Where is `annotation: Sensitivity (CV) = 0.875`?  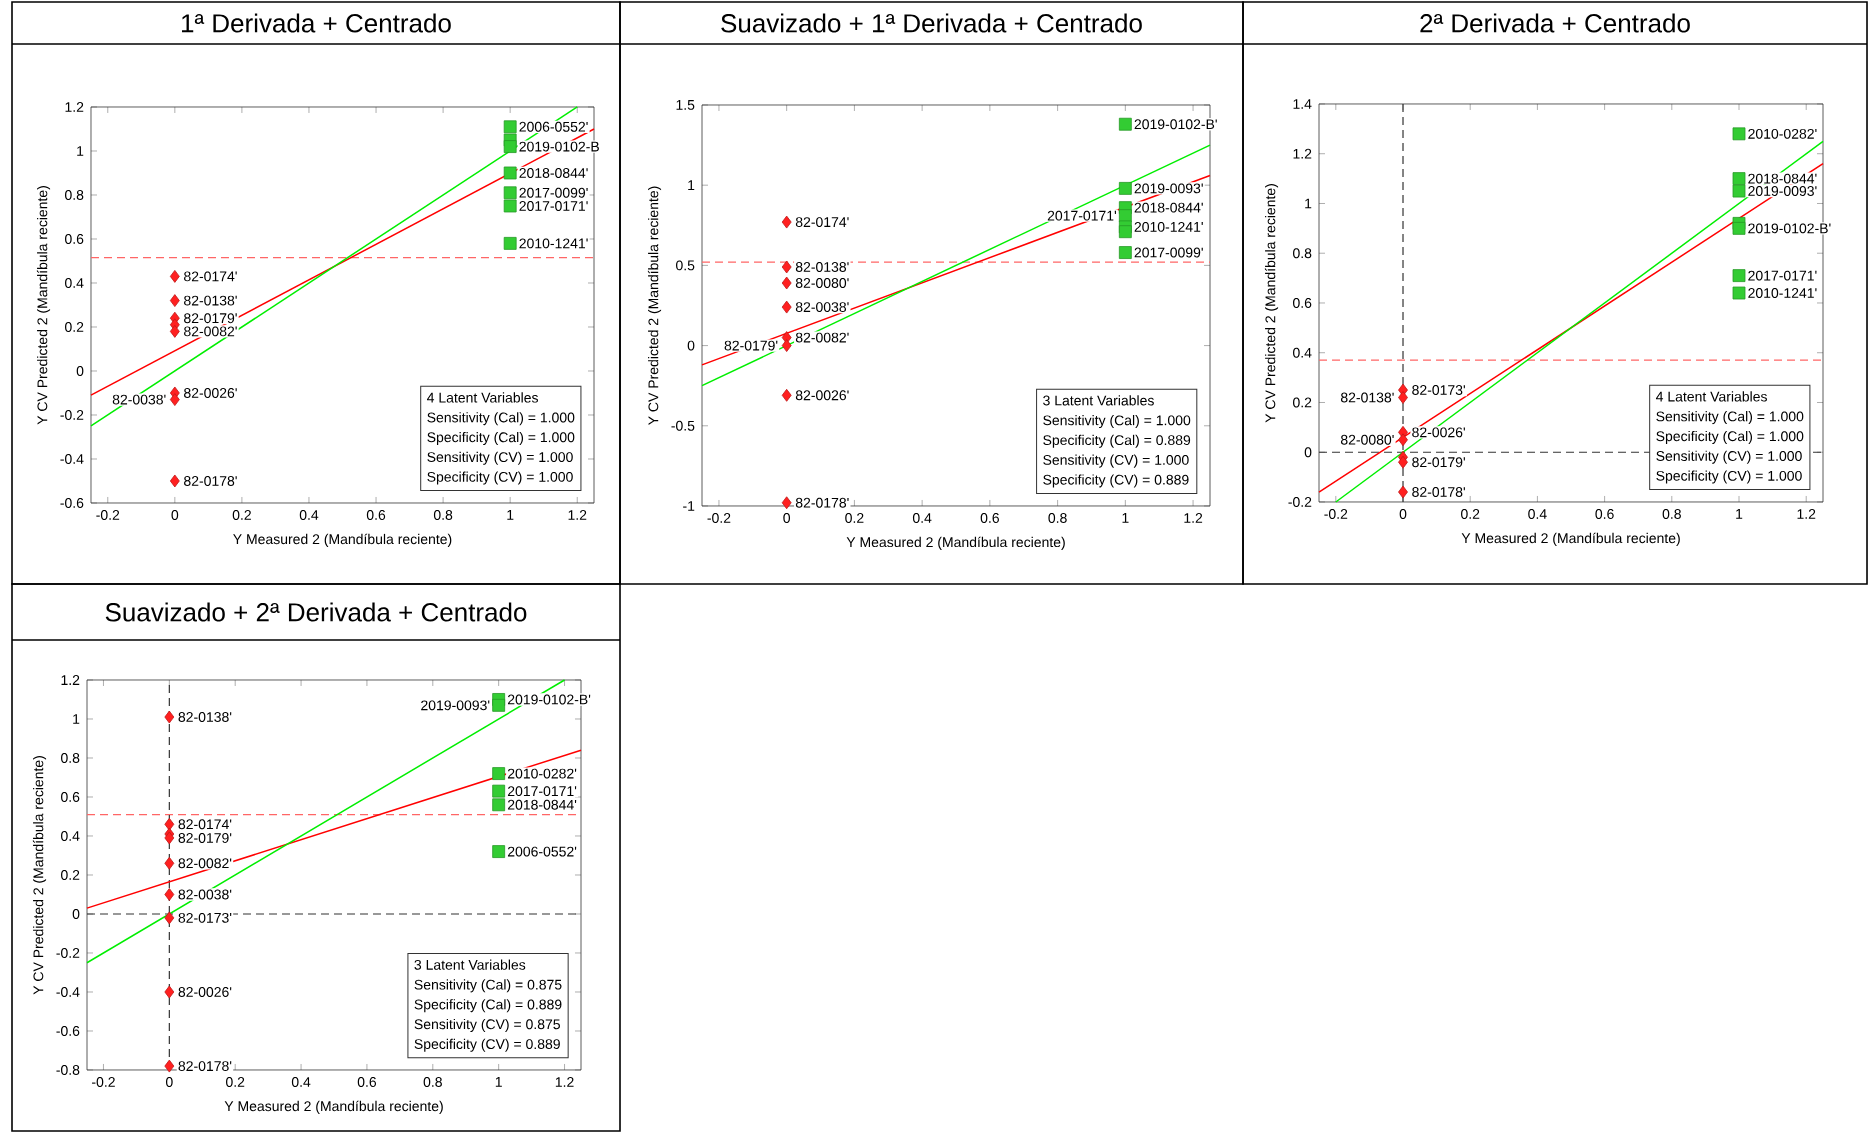 annotation: Sensitivity (CV) = 0.875 is located at coordinates (487, 1025).